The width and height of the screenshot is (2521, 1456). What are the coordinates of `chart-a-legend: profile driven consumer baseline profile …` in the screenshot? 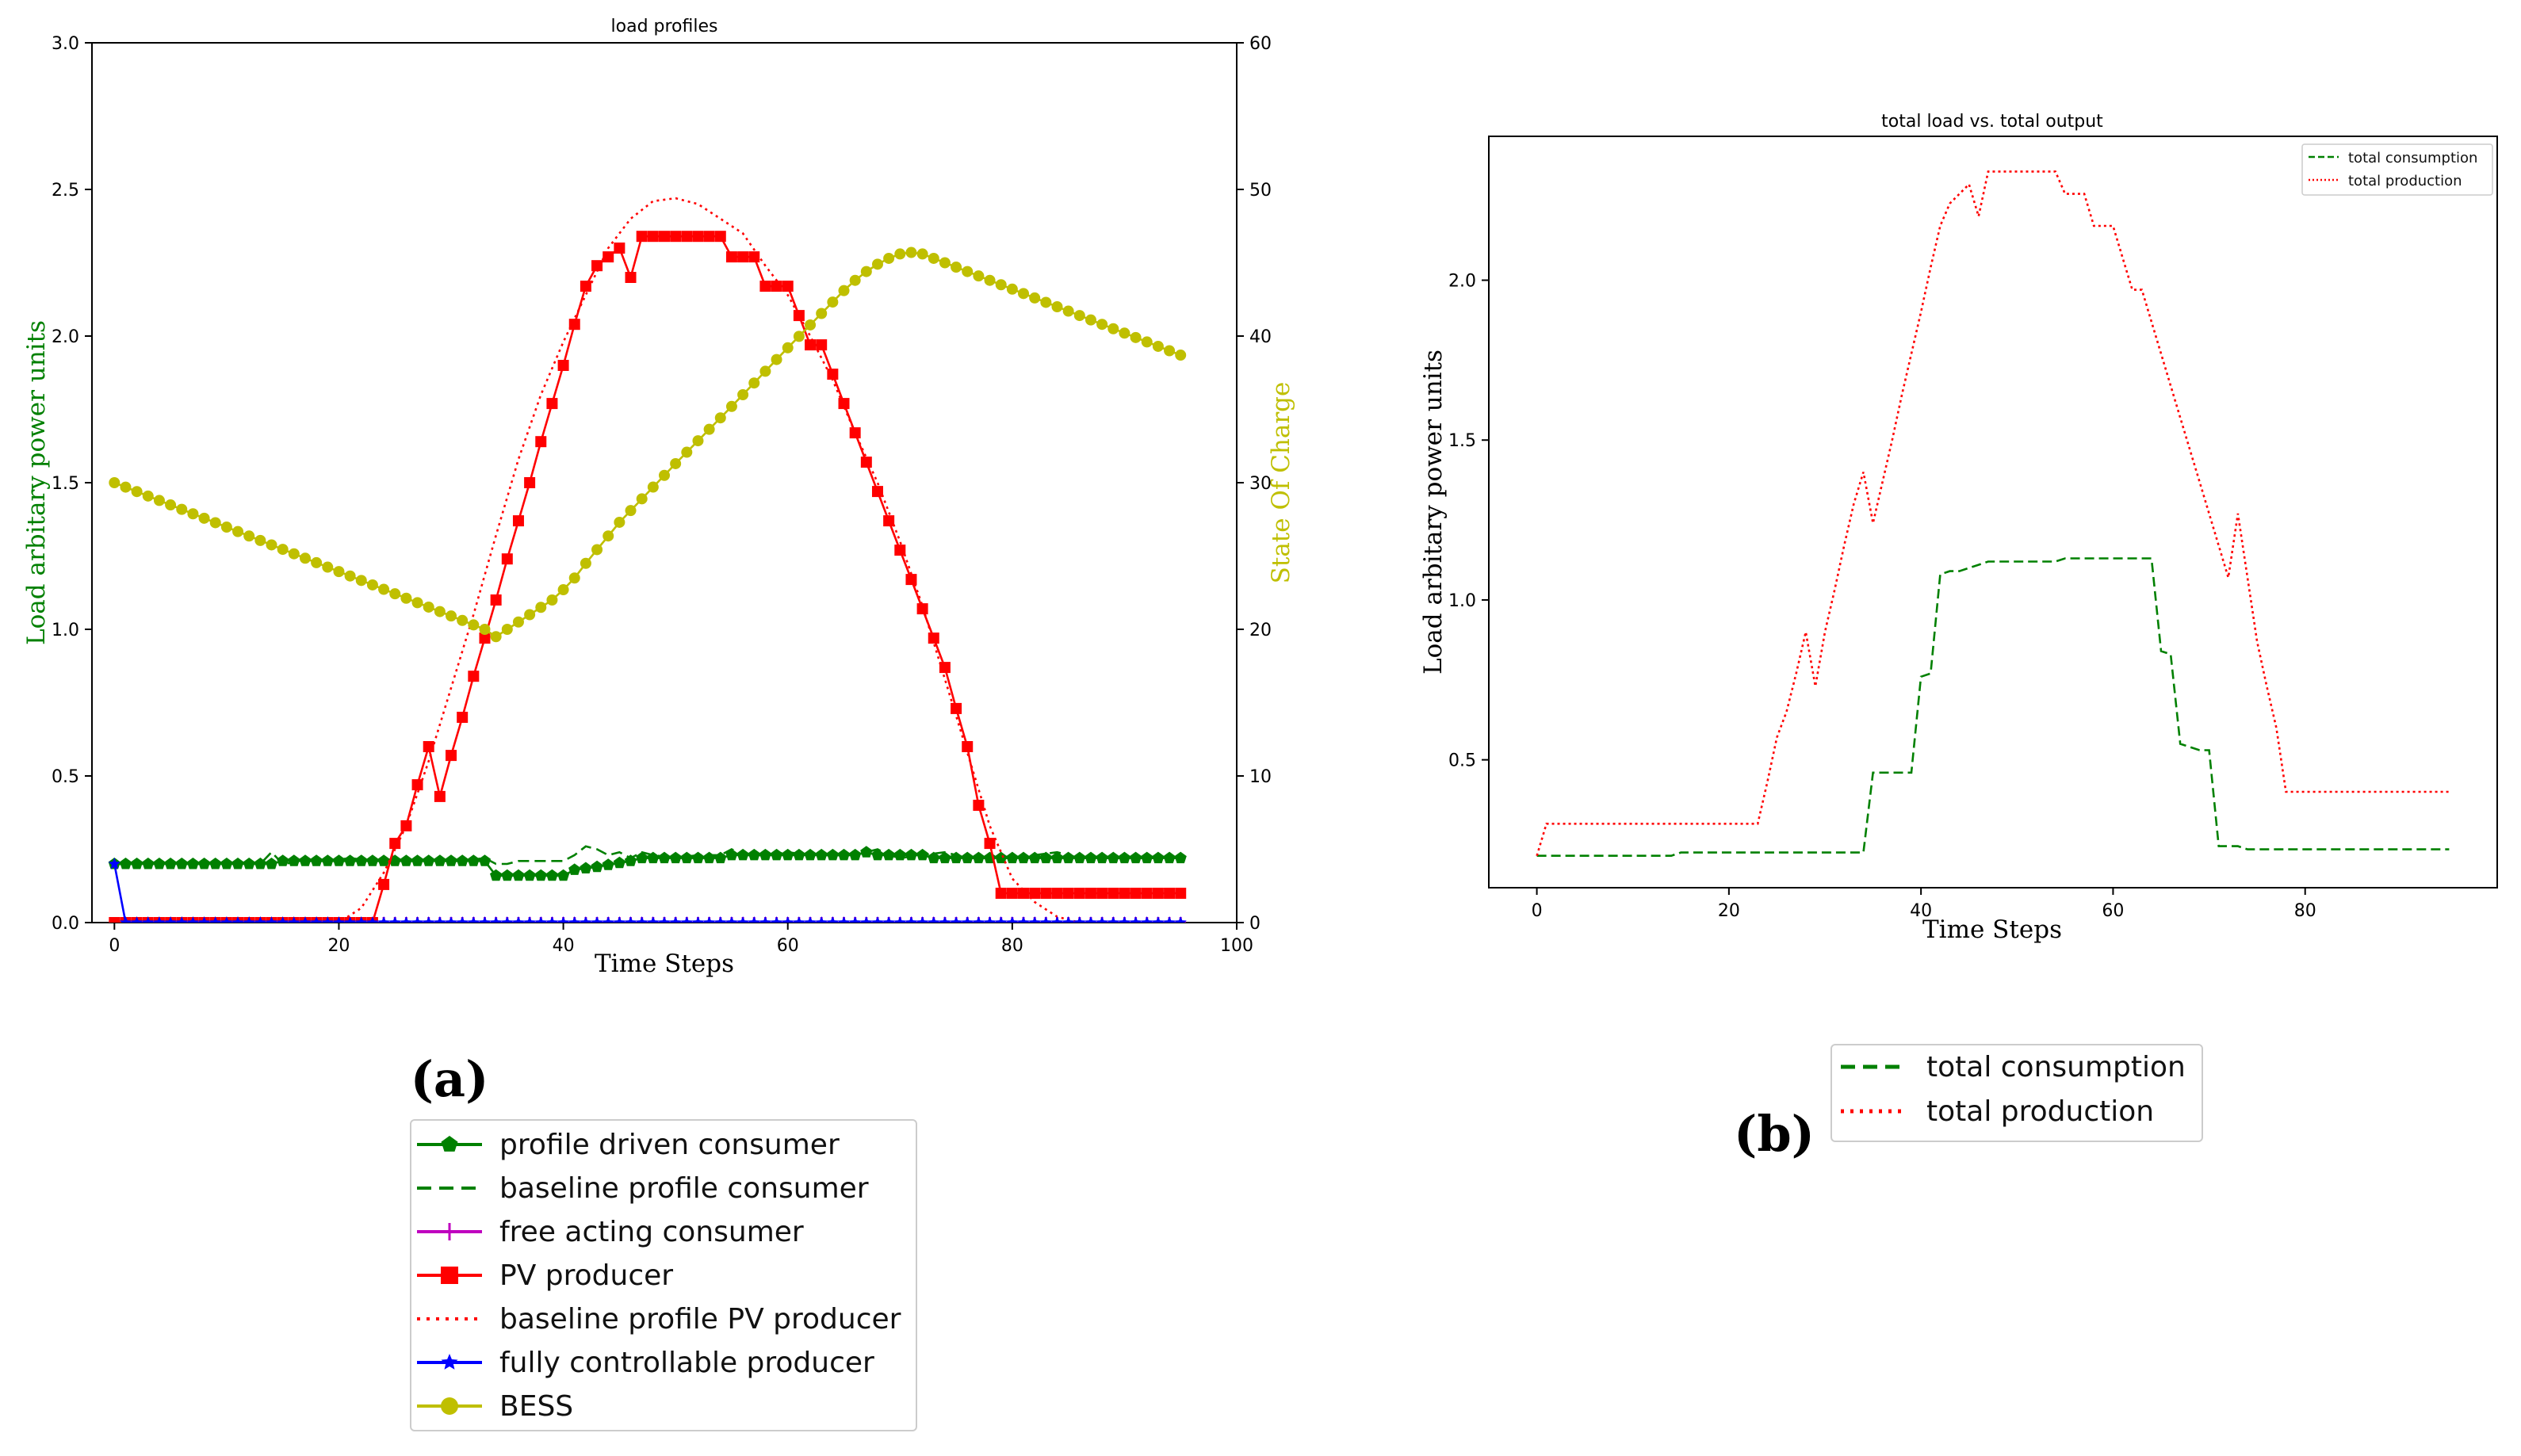 It's located at (664, 1275).